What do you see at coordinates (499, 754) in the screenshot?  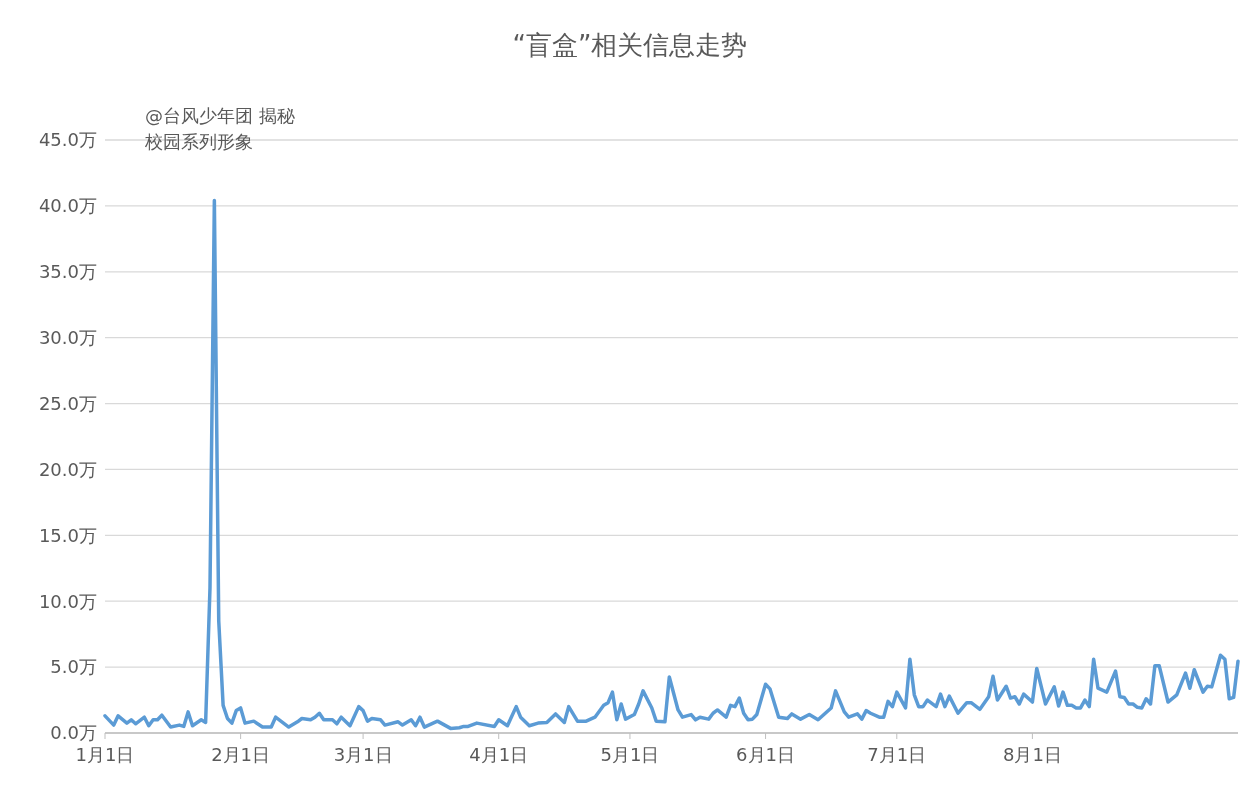 I see `x-tick-label: 4月1日` at bounding box center [499, 754].